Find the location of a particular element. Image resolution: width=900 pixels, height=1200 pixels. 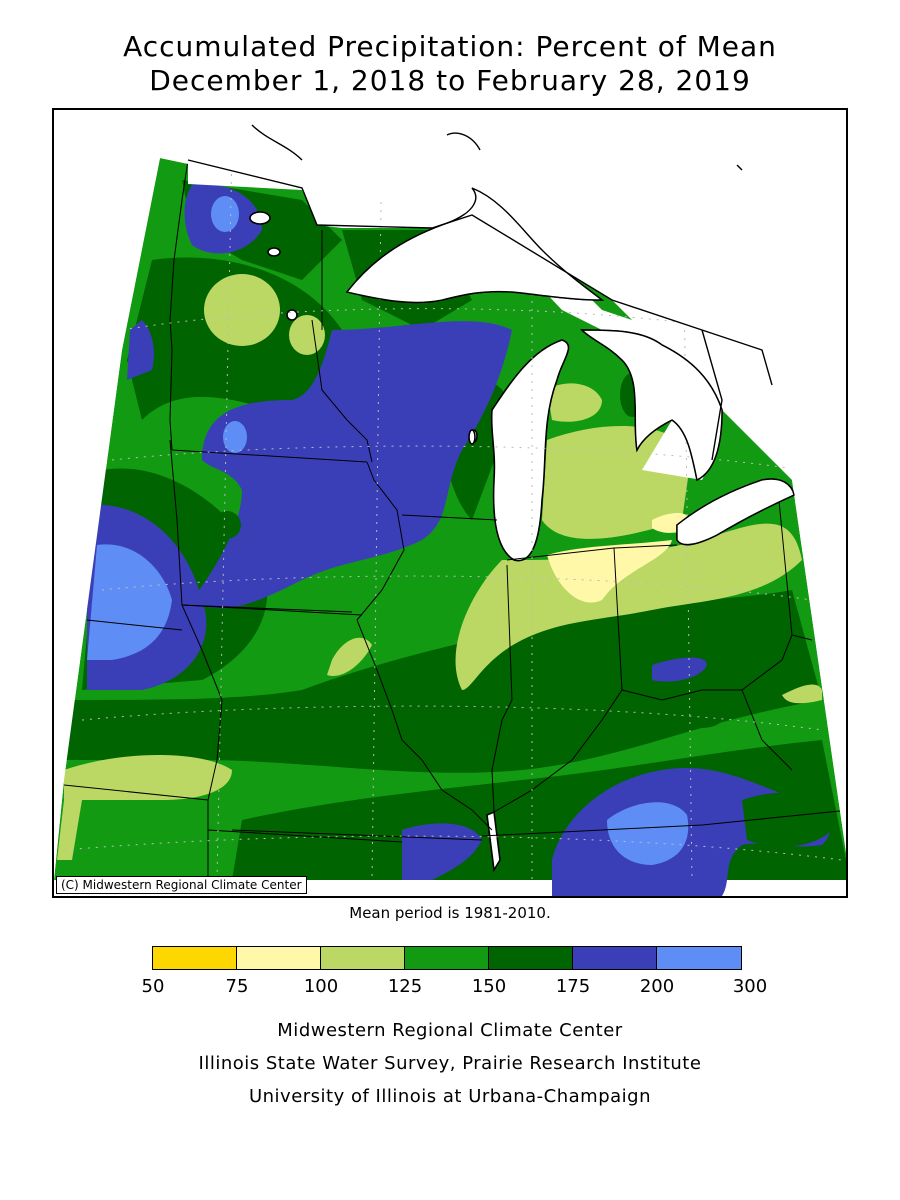

legend-tick-label: 50 is located at coordinates (153, 986).